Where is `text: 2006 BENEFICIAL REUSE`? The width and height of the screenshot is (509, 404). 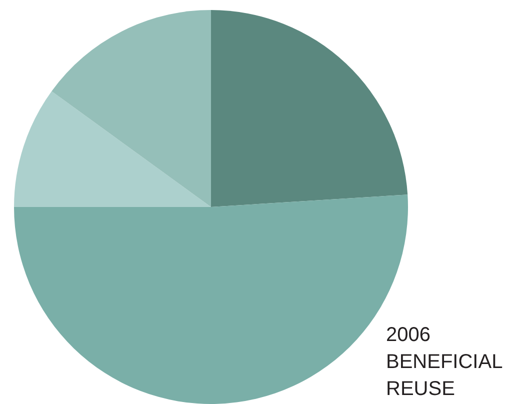
text: 2006 BENEFICIAL REUSE is located at coordinates (445, 362).